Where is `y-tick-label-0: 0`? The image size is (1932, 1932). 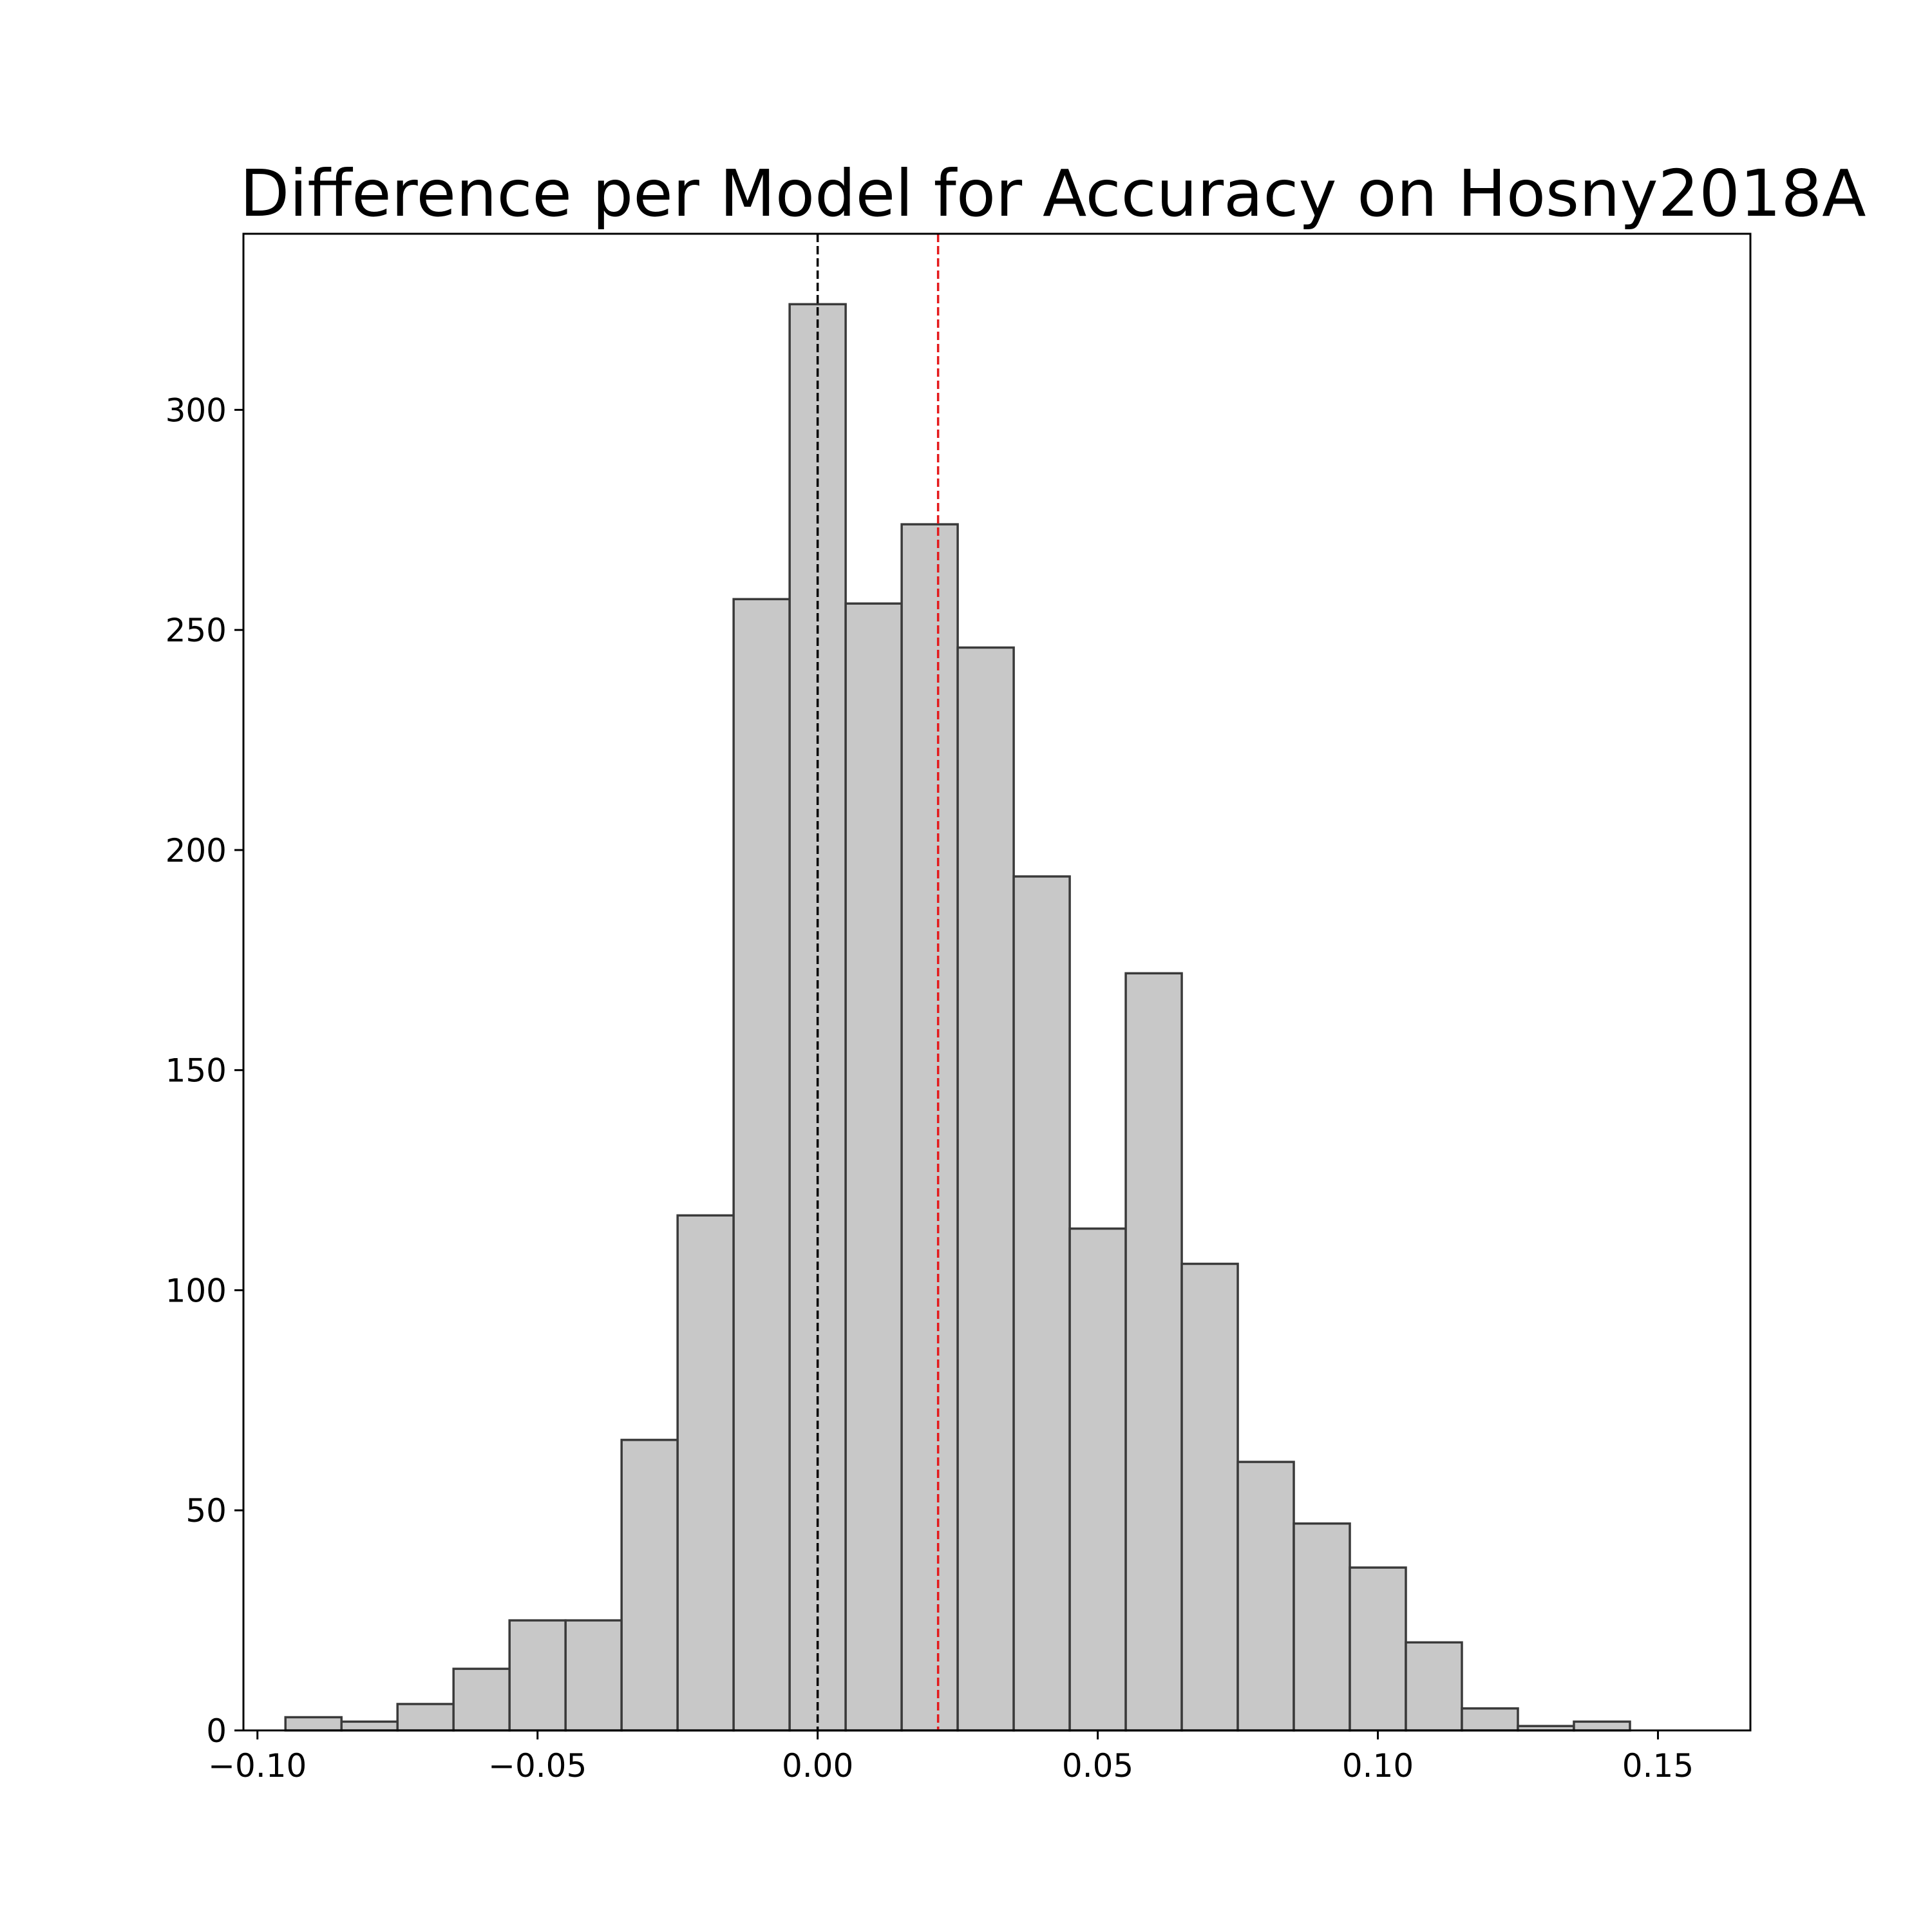 y-tick-label-0: 0 is located at coordinates (216, 1731).